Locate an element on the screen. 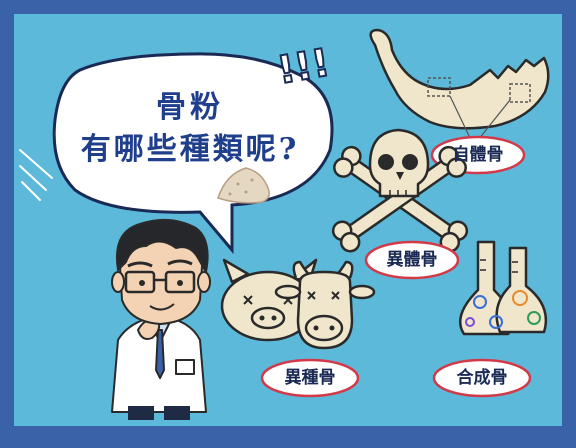 Image resolution: width=576 pixels, height=448 pixels. headline-line-1: 骨粉 is located at coordinates (190, 107).